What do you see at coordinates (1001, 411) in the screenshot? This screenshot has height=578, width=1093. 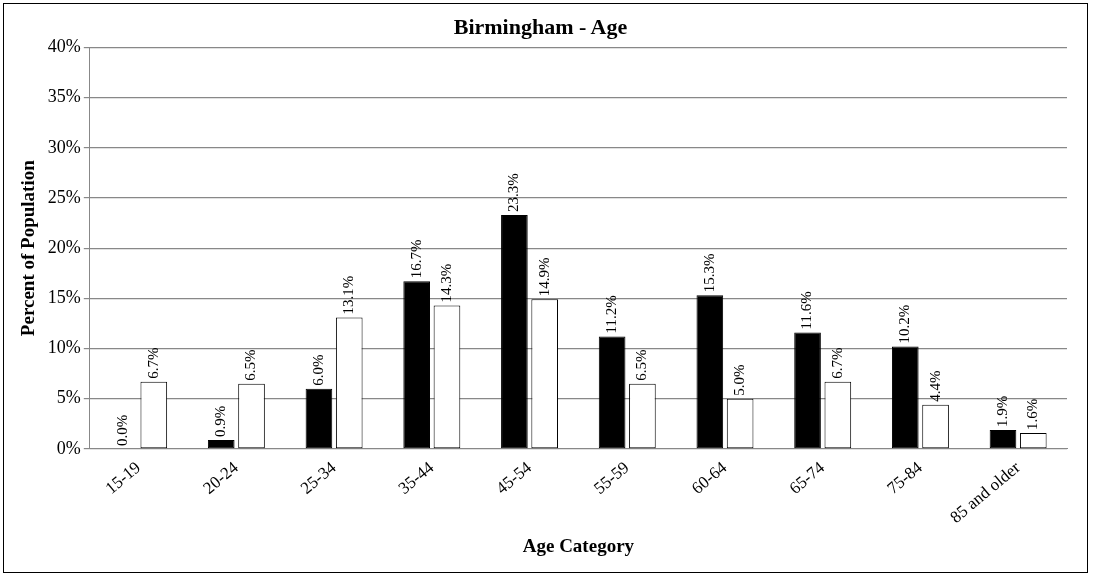 I see `data-label: 1.9%` at bounding box center [1001, 411].